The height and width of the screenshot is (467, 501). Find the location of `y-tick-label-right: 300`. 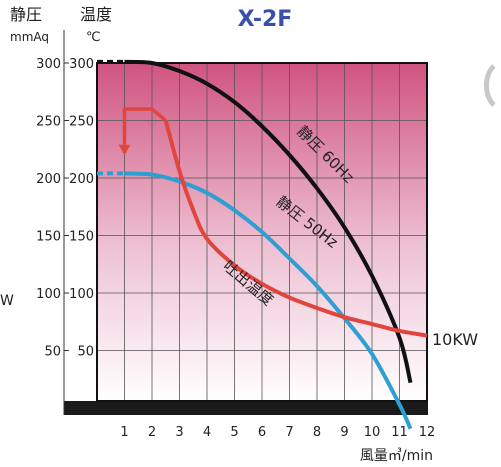

y-tick-label-right: 300 is located at coordinates (81, 64).